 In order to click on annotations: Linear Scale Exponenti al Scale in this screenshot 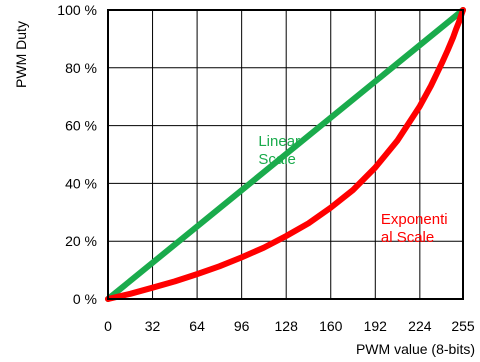, I will do `click(352, 189)`.